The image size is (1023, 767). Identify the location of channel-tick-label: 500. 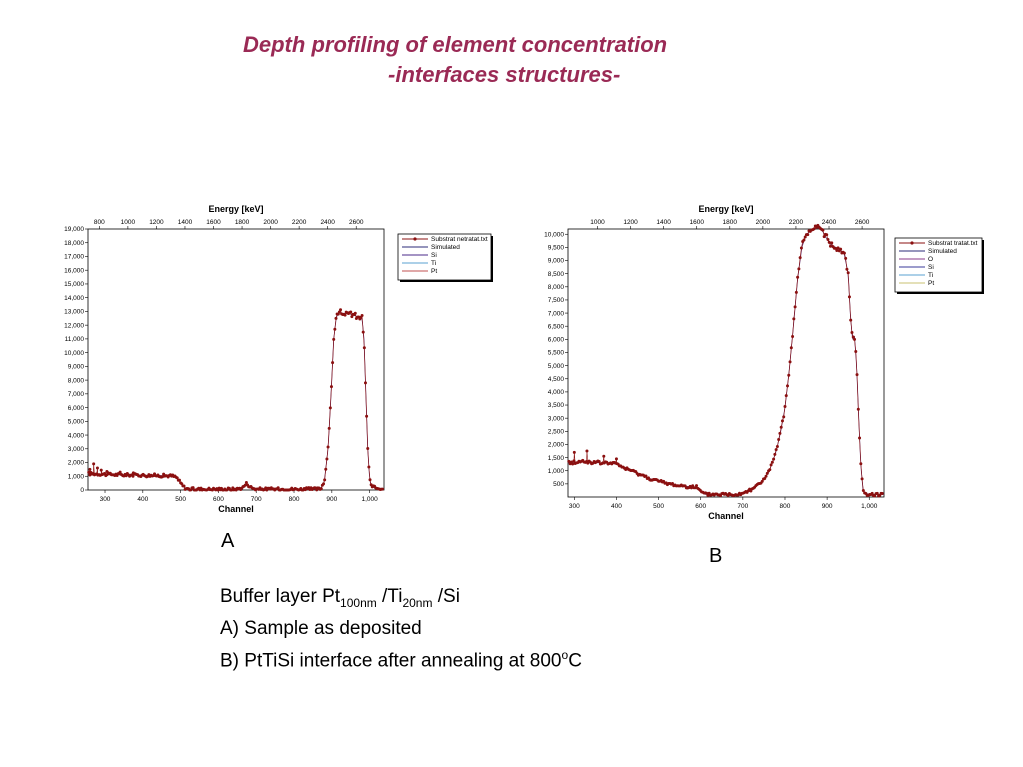
(180, 499).